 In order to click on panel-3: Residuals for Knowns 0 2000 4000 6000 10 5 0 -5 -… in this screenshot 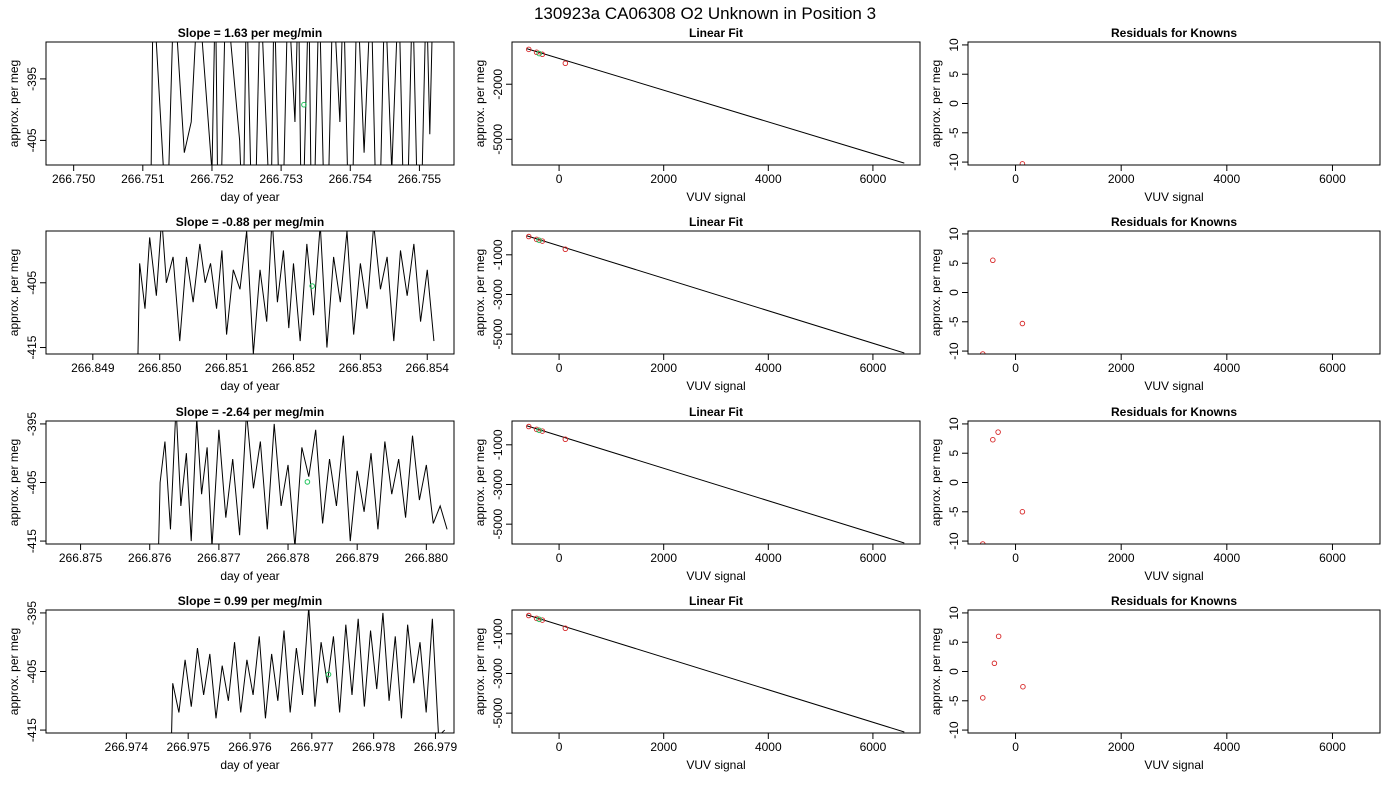, I will do `click(1155, 115)`.